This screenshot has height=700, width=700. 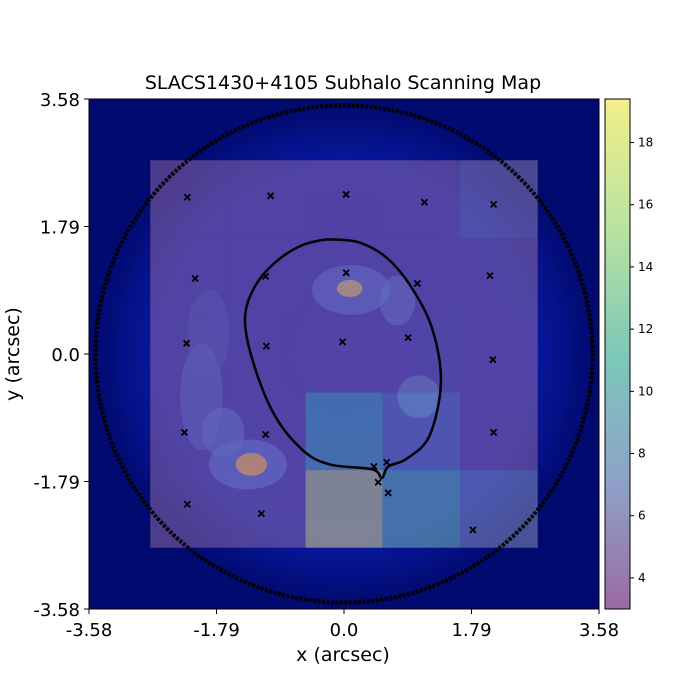 What do you see at coordinates (13, 354) in the screenshot?
I see `y-axis-label: y (arcsec)` at bounding box center [13, 354].